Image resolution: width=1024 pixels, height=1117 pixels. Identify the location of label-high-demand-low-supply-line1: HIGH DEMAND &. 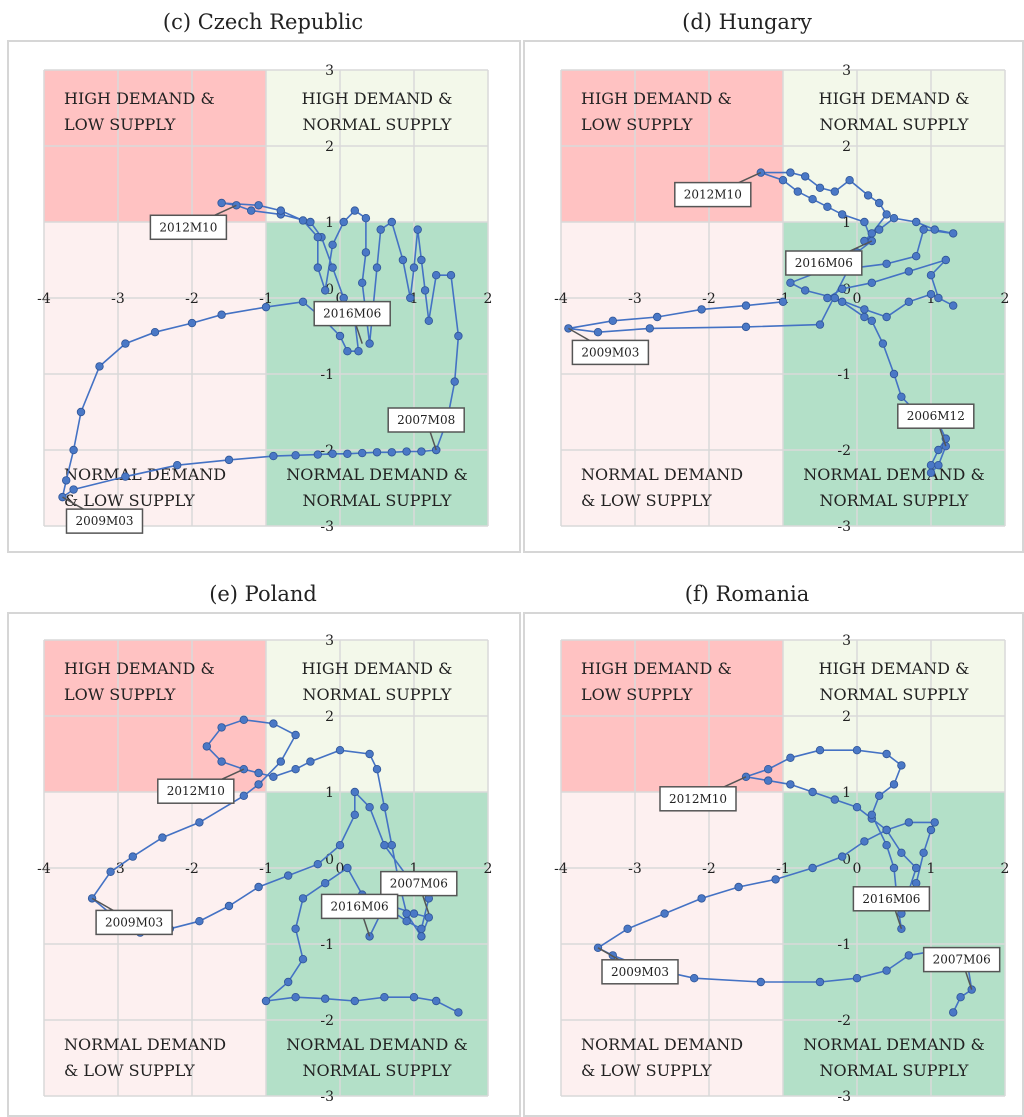
(139, 668).